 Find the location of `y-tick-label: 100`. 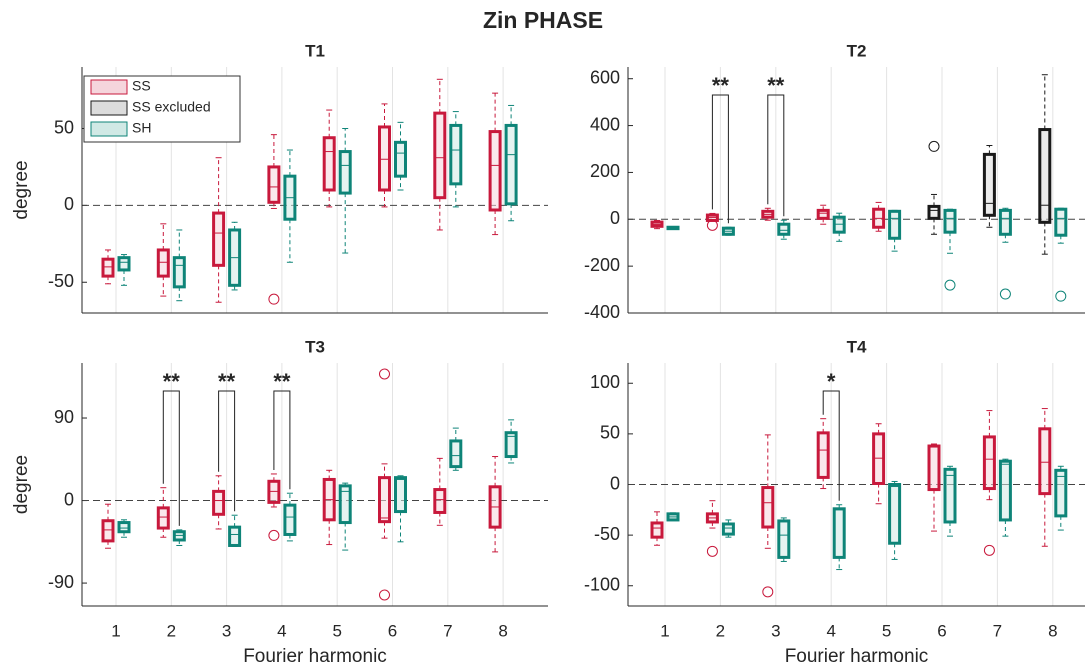

y-tick-label: 100 is located at coordinates (605, 382).